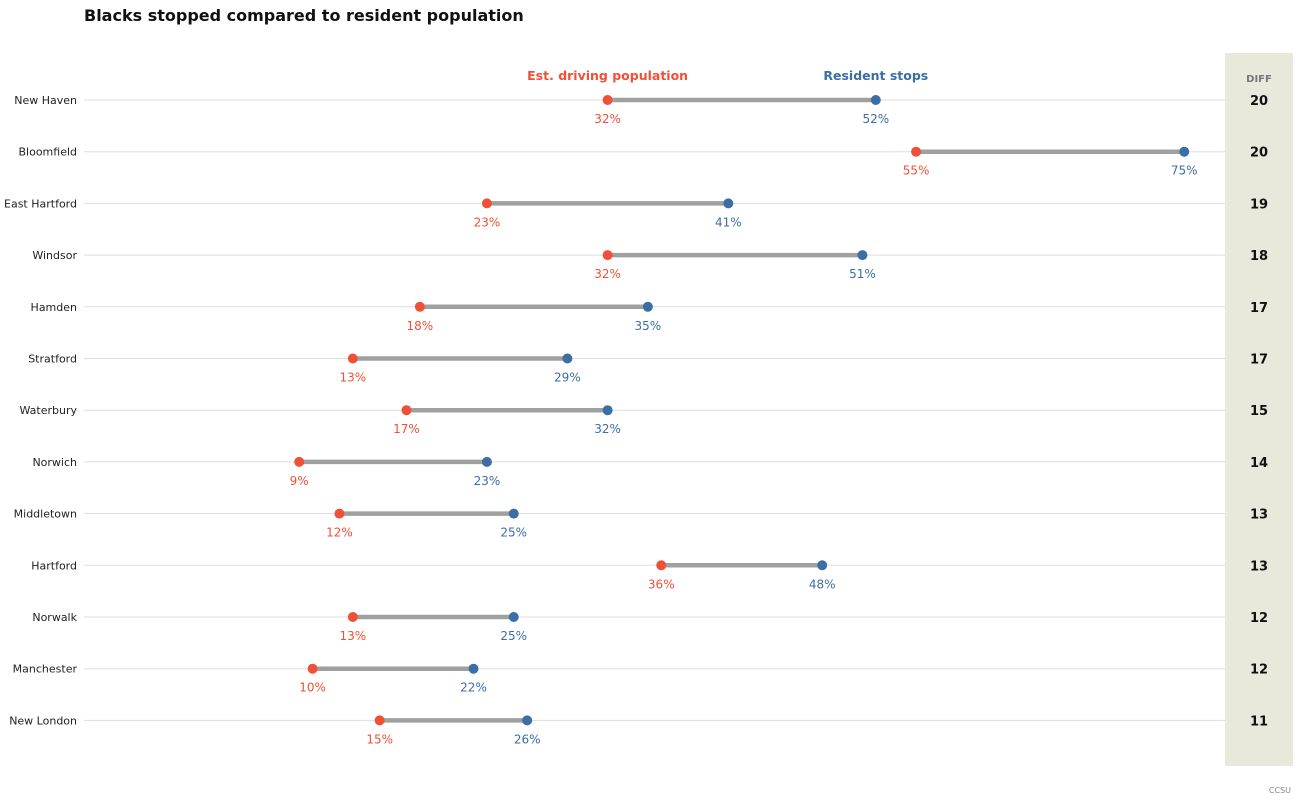  Describe the element at coordinates (728, 222) in the screenshot. I see `resident-label: 41%` at that location.